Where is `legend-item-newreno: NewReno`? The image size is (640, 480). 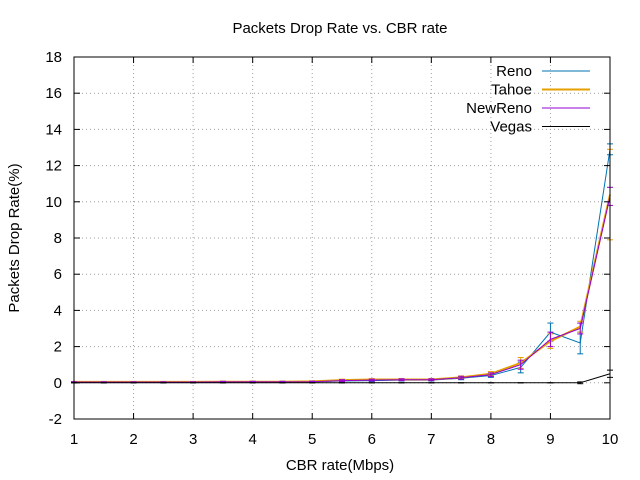 legend-item-newreno: NewReno is located at coordinates (528, 108).